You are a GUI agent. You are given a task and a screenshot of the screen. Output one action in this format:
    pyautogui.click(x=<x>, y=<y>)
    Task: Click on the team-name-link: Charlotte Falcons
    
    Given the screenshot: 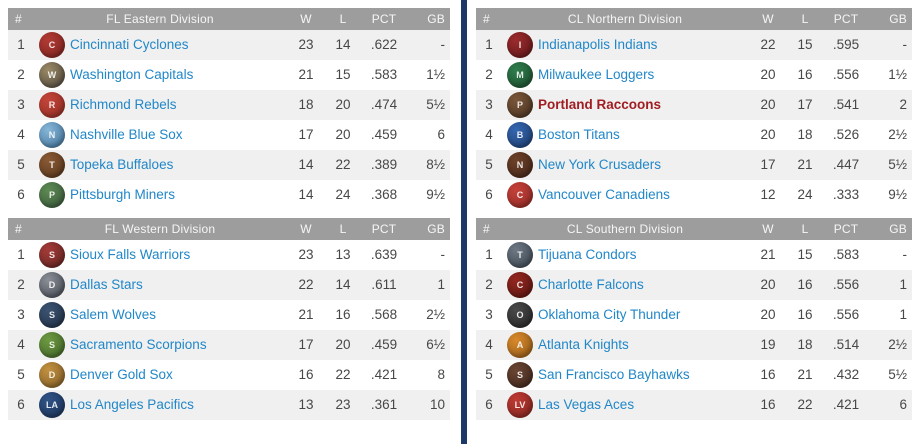 What is the action you would take?
    pyautogui.click(x=591, y=284)
    